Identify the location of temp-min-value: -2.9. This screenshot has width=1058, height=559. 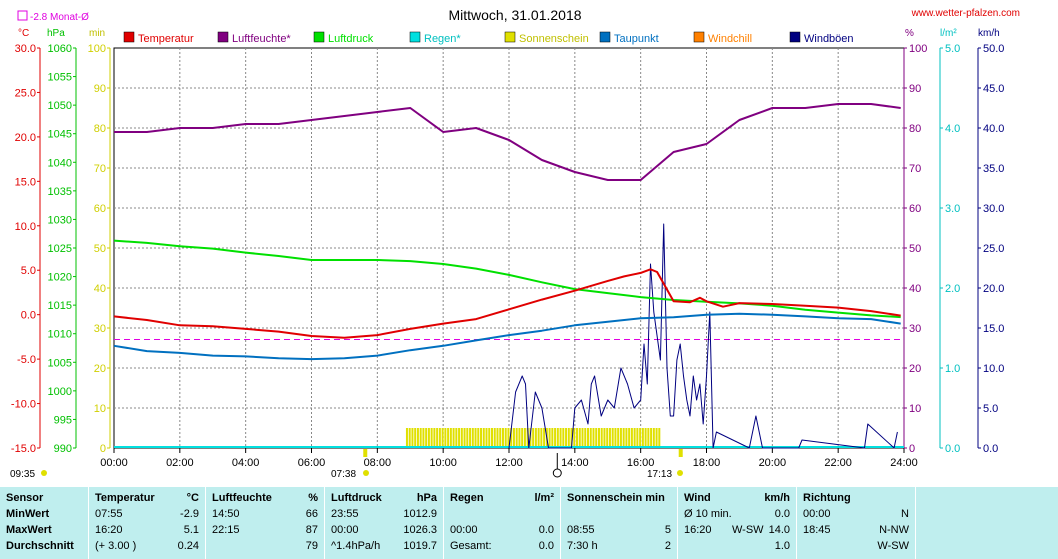
(189, 514).